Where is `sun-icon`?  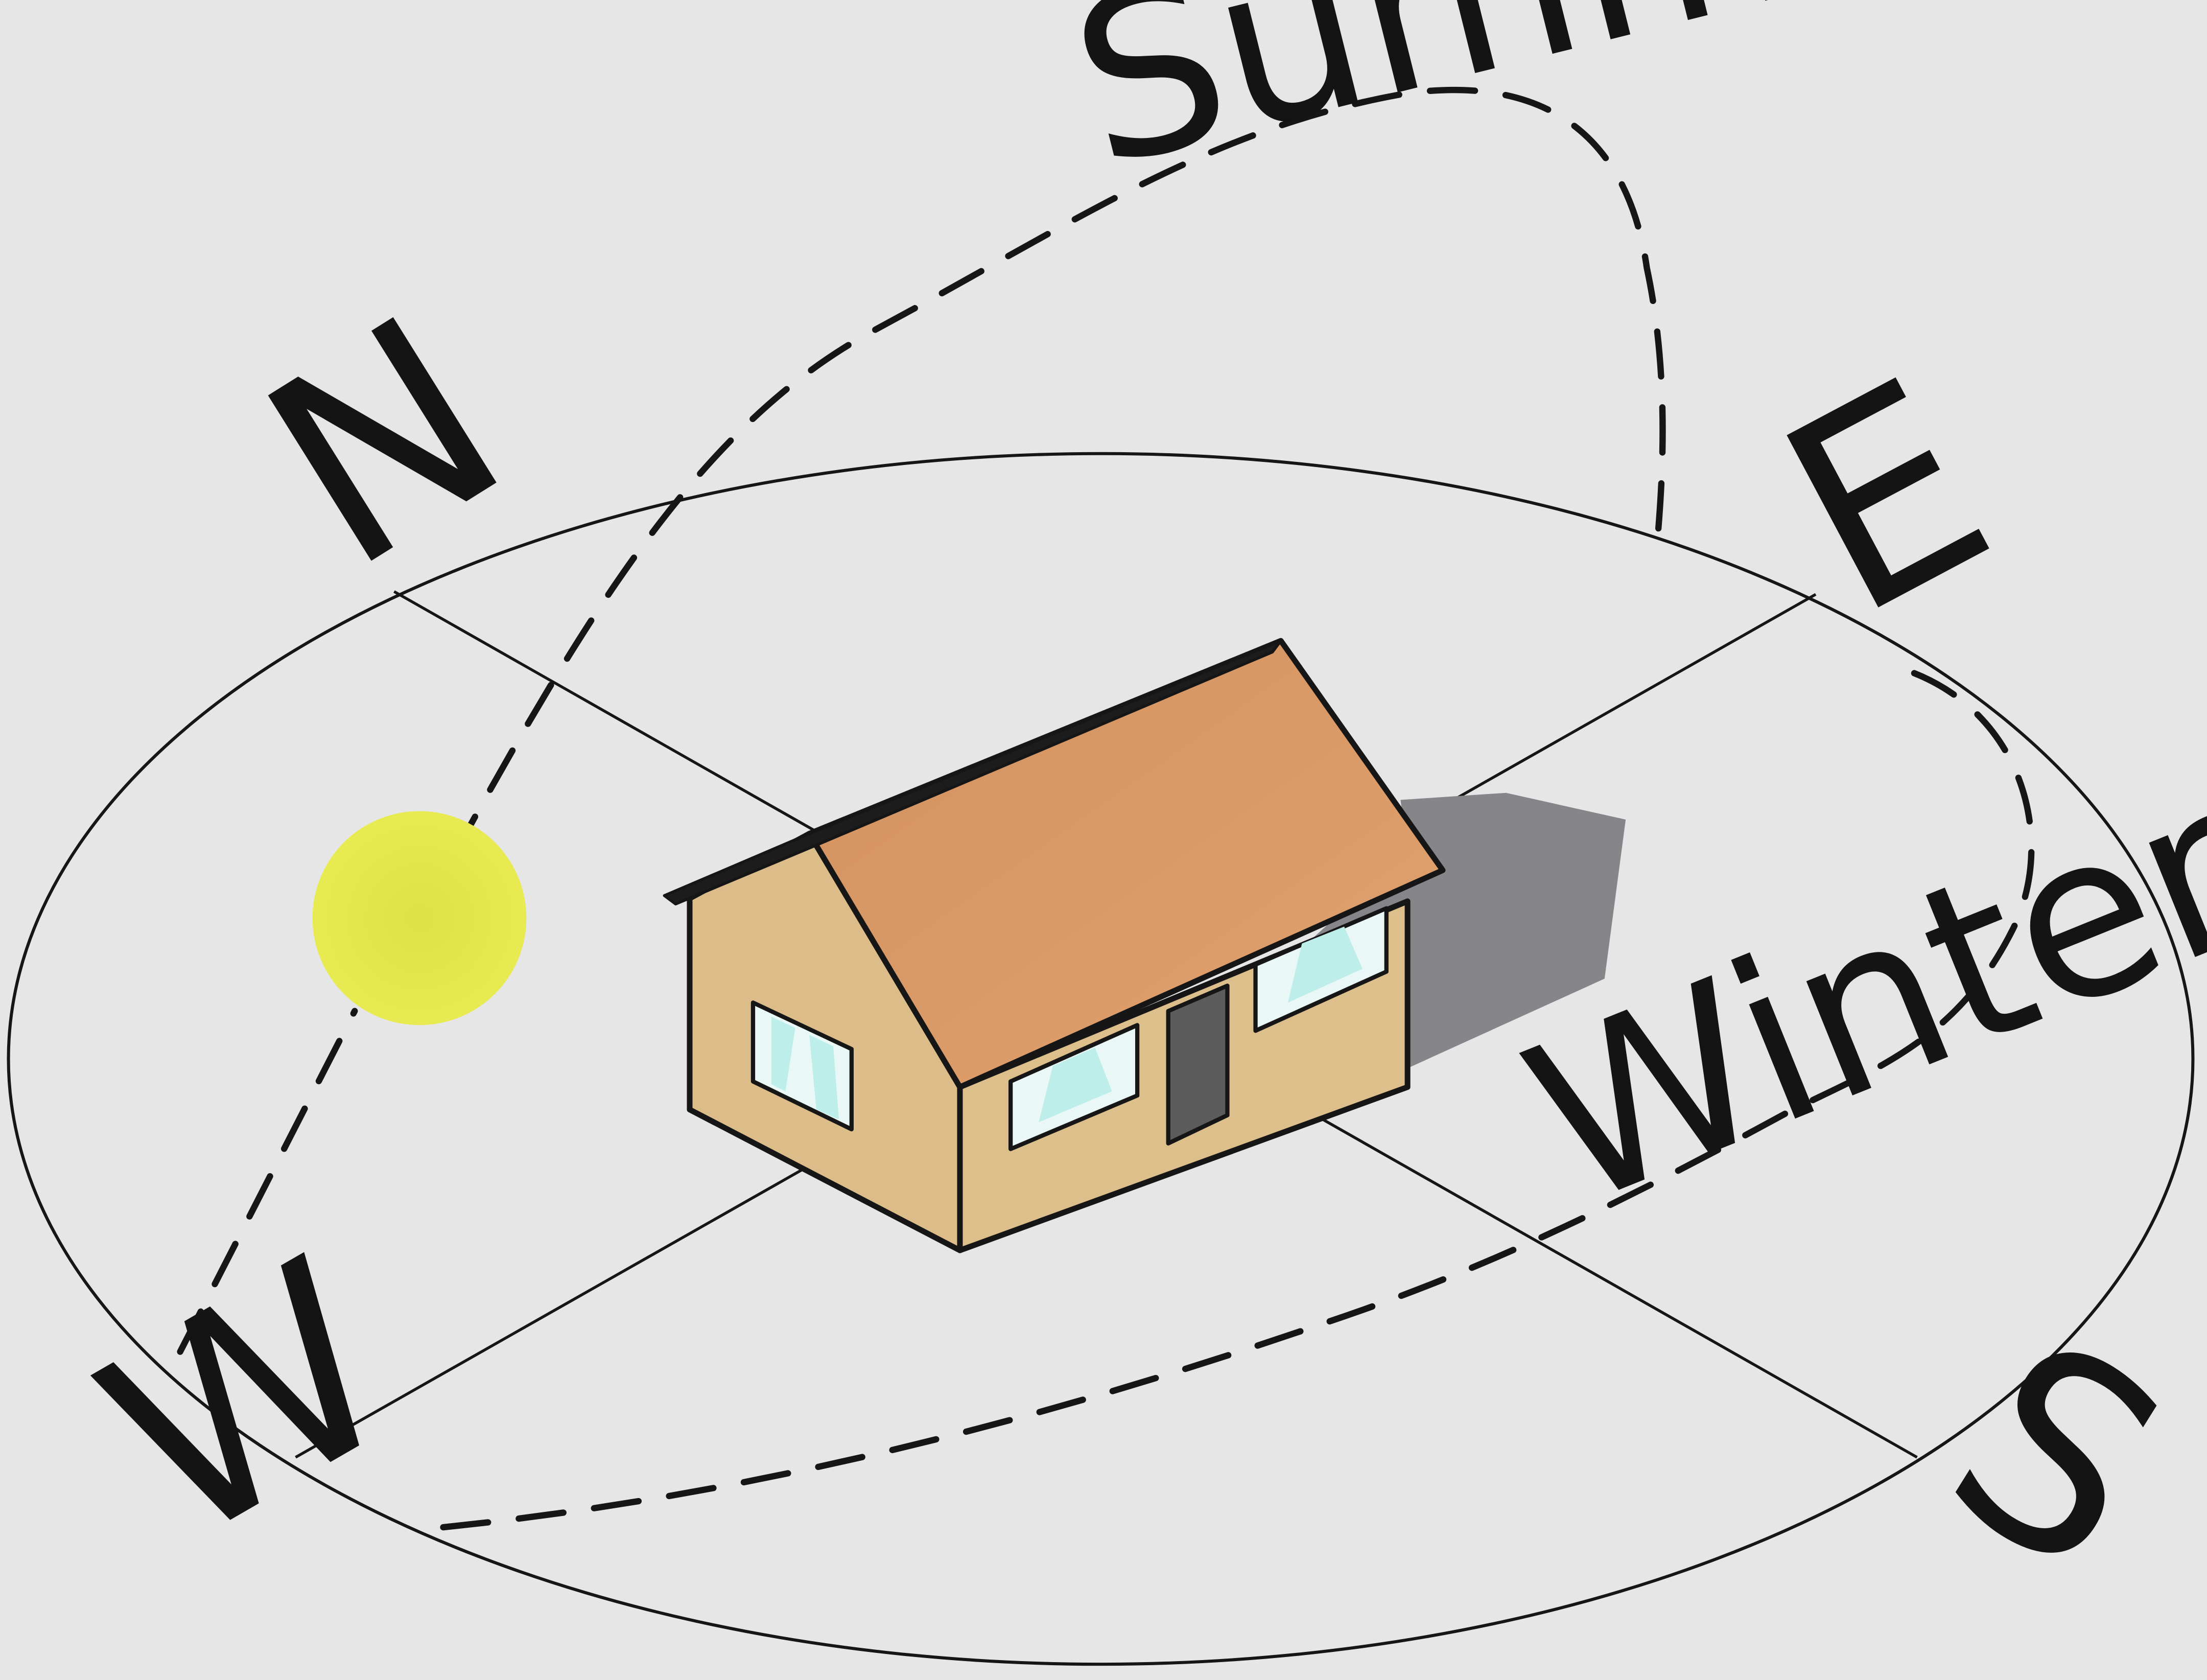
sun-icon is located at coordinates (419, 918).